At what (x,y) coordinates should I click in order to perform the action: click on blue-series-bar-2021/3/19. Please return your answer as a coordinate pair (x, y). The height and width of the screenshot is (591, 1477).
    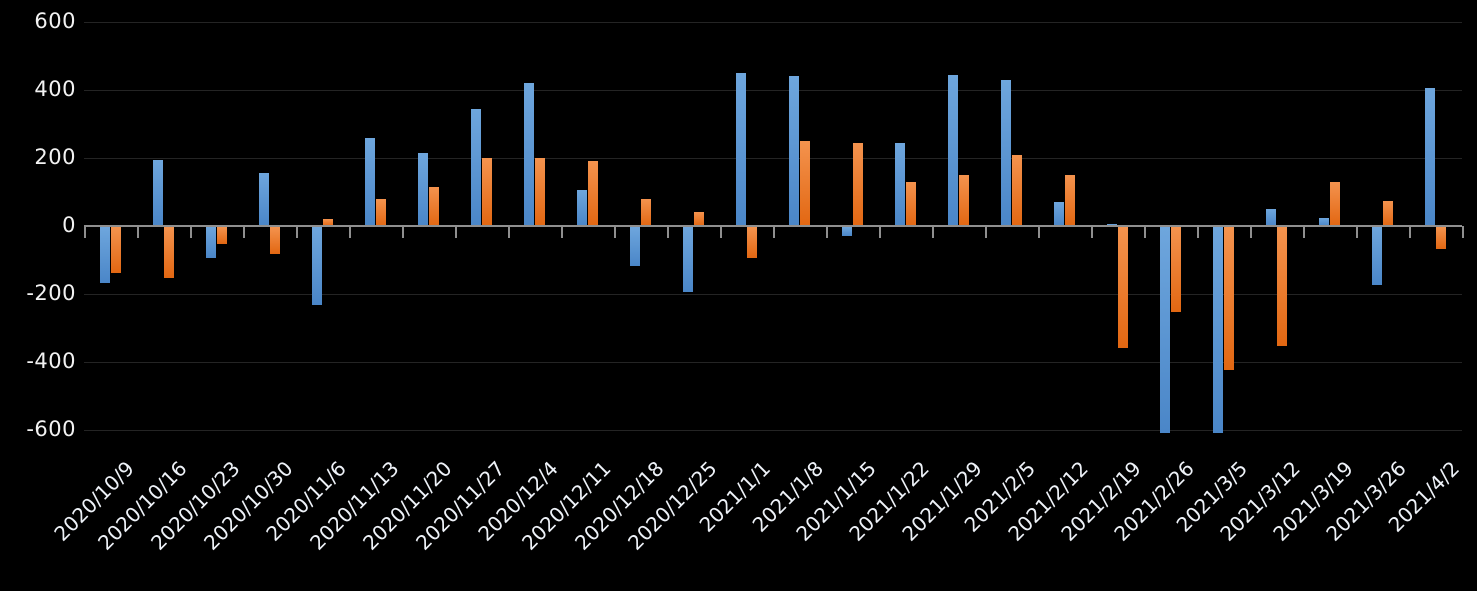
    Looking at the image, I should click on (1324, 221).